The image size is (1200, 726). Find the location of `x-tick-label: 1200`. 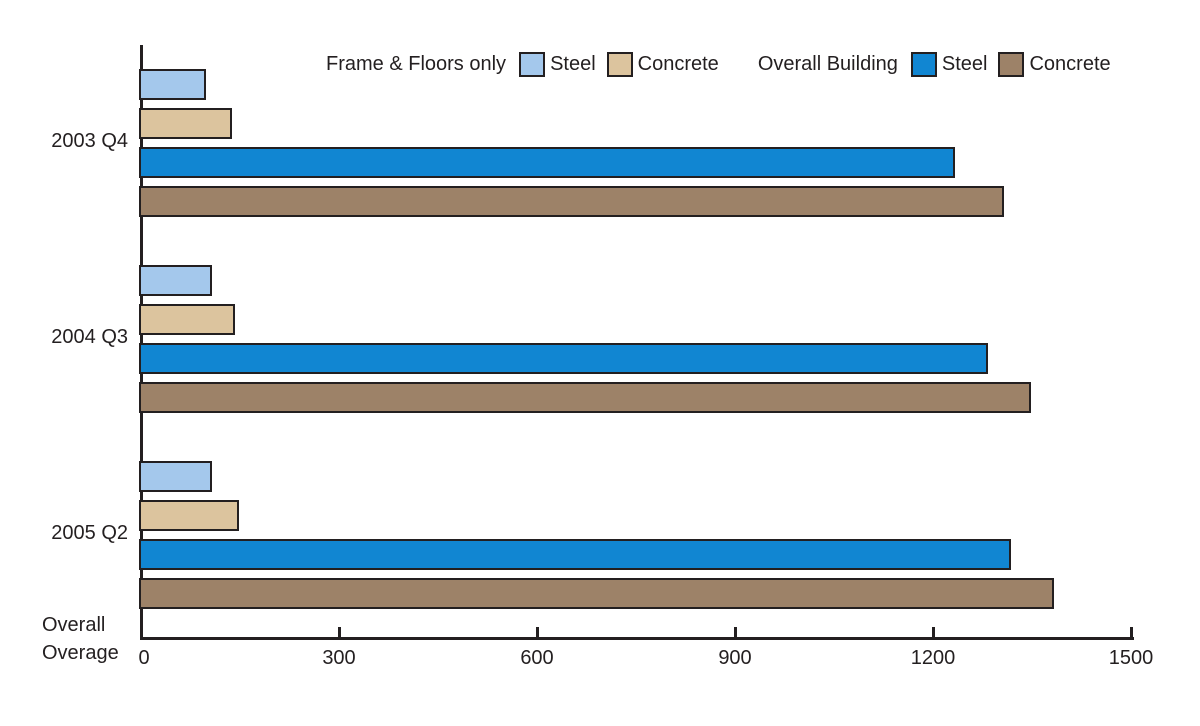

x-tick-label: 1200 is located at coordinates (933, 658).